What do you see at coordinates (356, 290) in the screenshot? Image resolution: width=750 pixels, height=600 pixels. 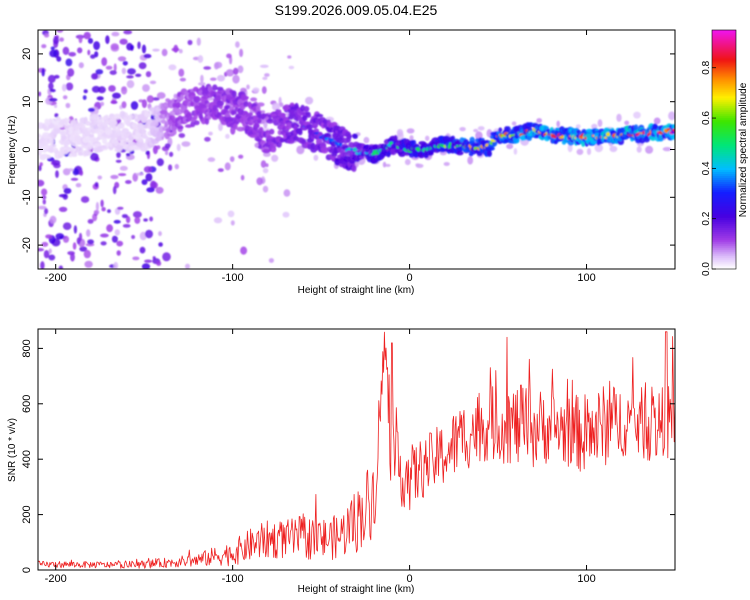 I see `spectrogram-x-label: Height of straight line (km)` at bounding box center [356, 290].